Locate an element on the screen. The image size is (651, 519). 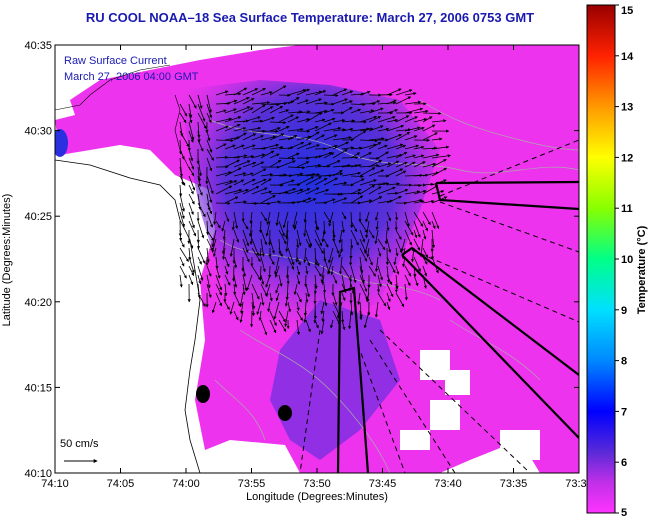
x-tick-label: 73:45 is located at coordinates (383, 484).